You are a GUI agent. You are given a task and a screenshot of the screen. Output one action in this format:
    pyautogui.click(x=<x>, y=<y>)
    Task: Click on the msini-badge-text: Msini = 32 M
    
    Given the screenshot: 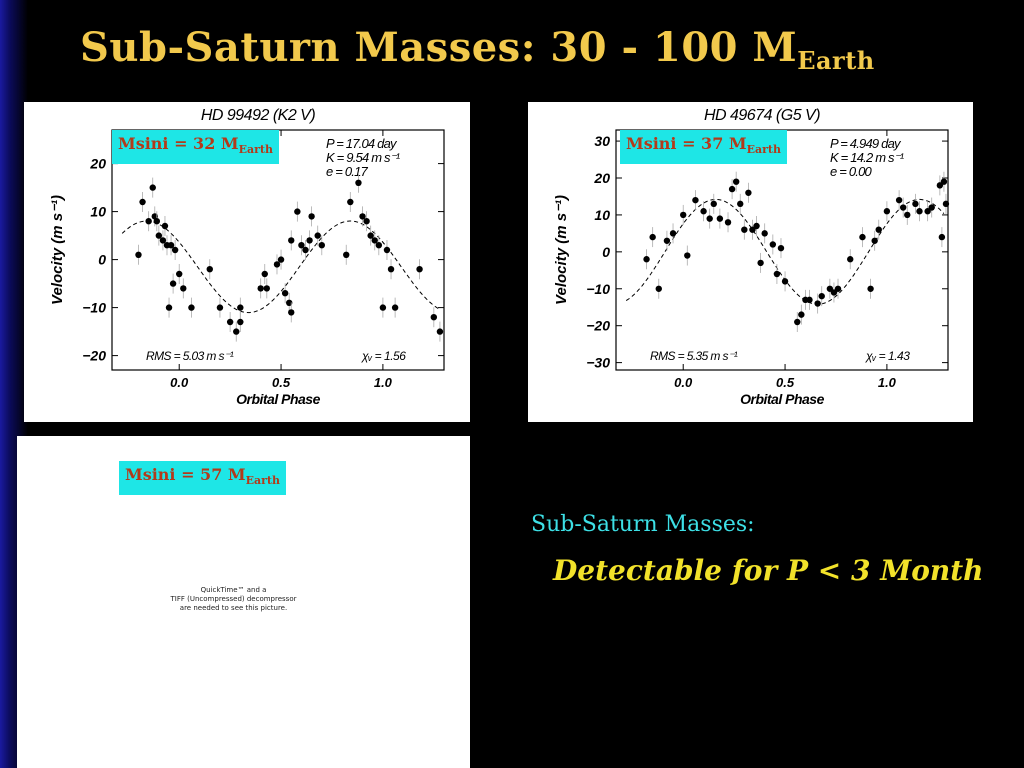 What is the action you would take?
    pyautogui.click(x=178, y=143)
    